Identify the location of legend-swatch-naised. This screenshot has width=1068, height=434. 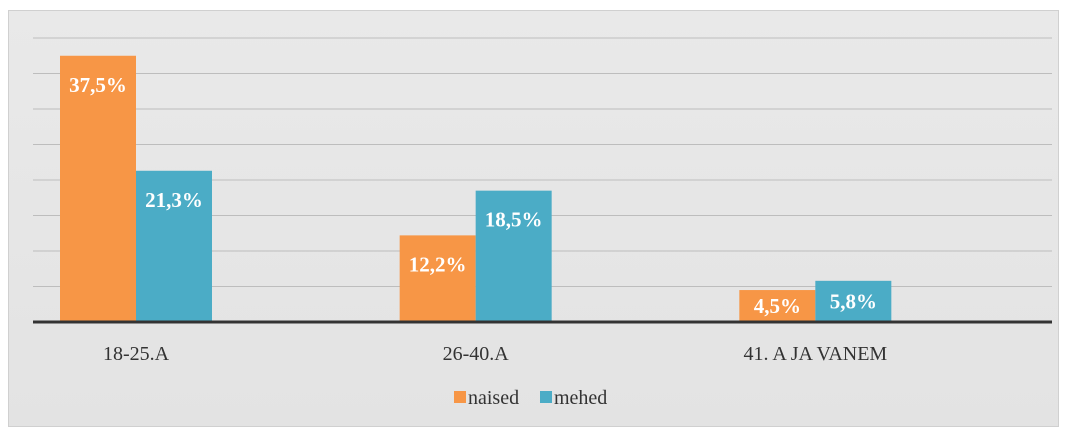
(460, 397).